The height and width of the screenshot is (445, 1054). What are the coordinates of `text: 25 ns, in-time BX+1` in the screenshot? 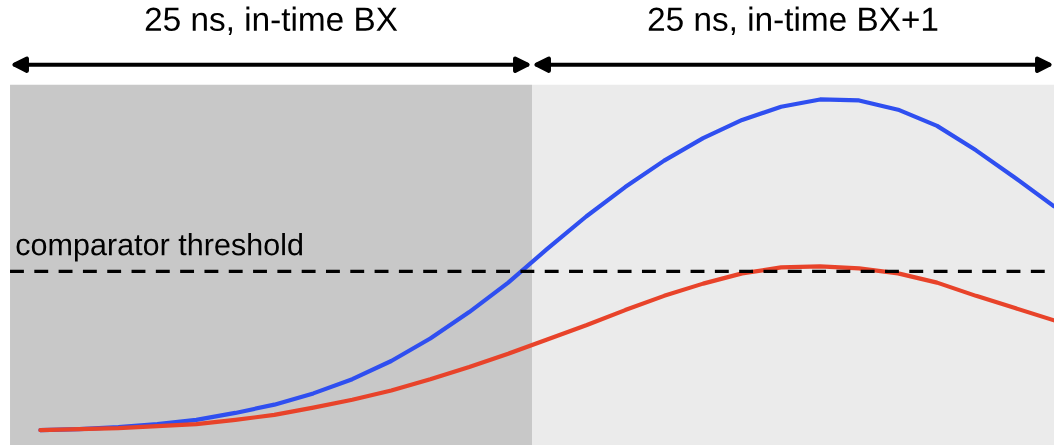 It's located at (793, 21).